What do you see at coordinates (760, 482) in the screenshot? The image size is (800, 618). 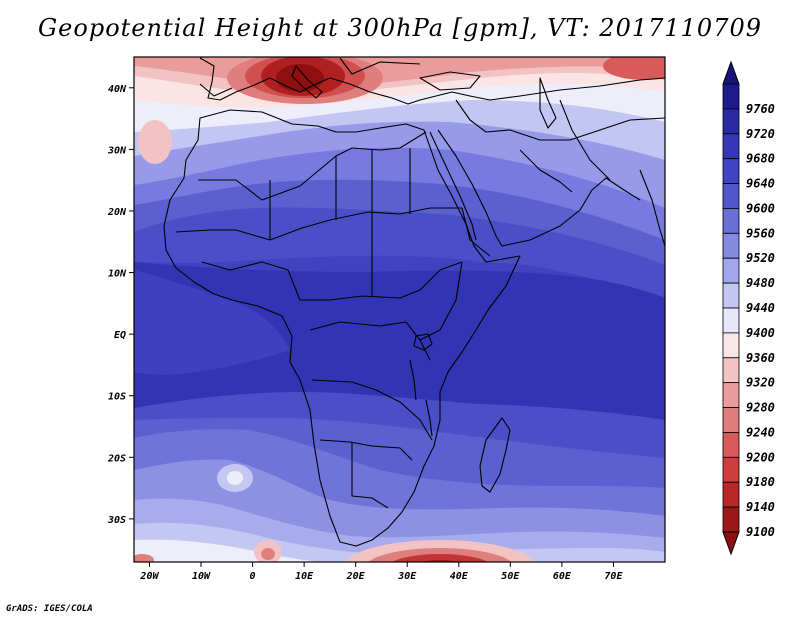 I see `colorbar-label: 9180` at bounding box center [760, 482].